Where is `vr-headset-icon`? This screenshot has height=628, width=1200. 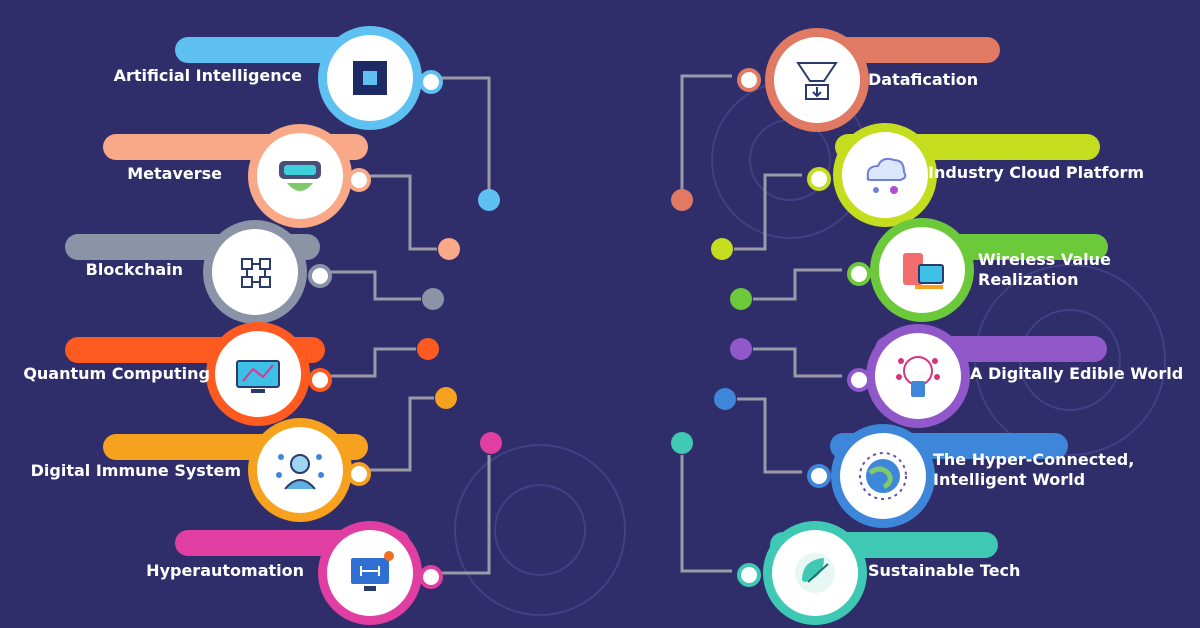
vr-headset-icon is located at coordinates (300, 176).